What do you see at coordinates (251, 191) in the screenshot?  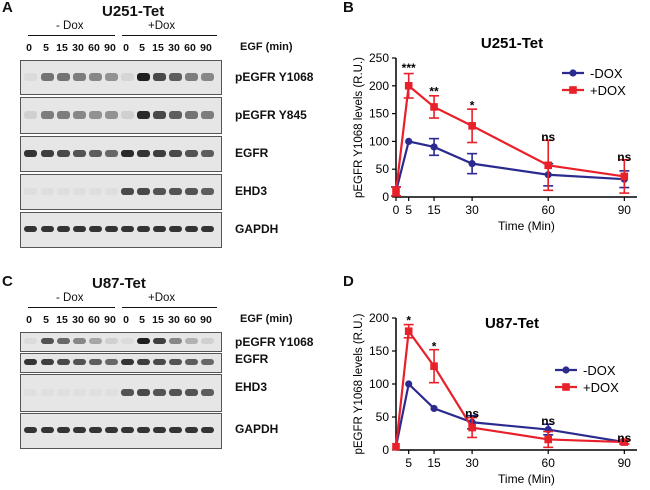 I see `band-label-a-ehd3: EHD3` at bounding box center [251, 191].